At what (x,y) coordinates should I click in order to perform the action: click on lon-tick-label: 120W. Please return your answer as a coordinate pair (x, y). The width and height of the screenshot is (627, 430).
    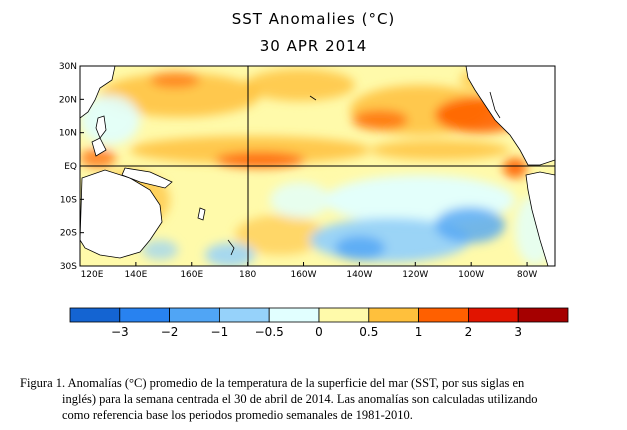
    Looking at the image, I should click on (415, 275).